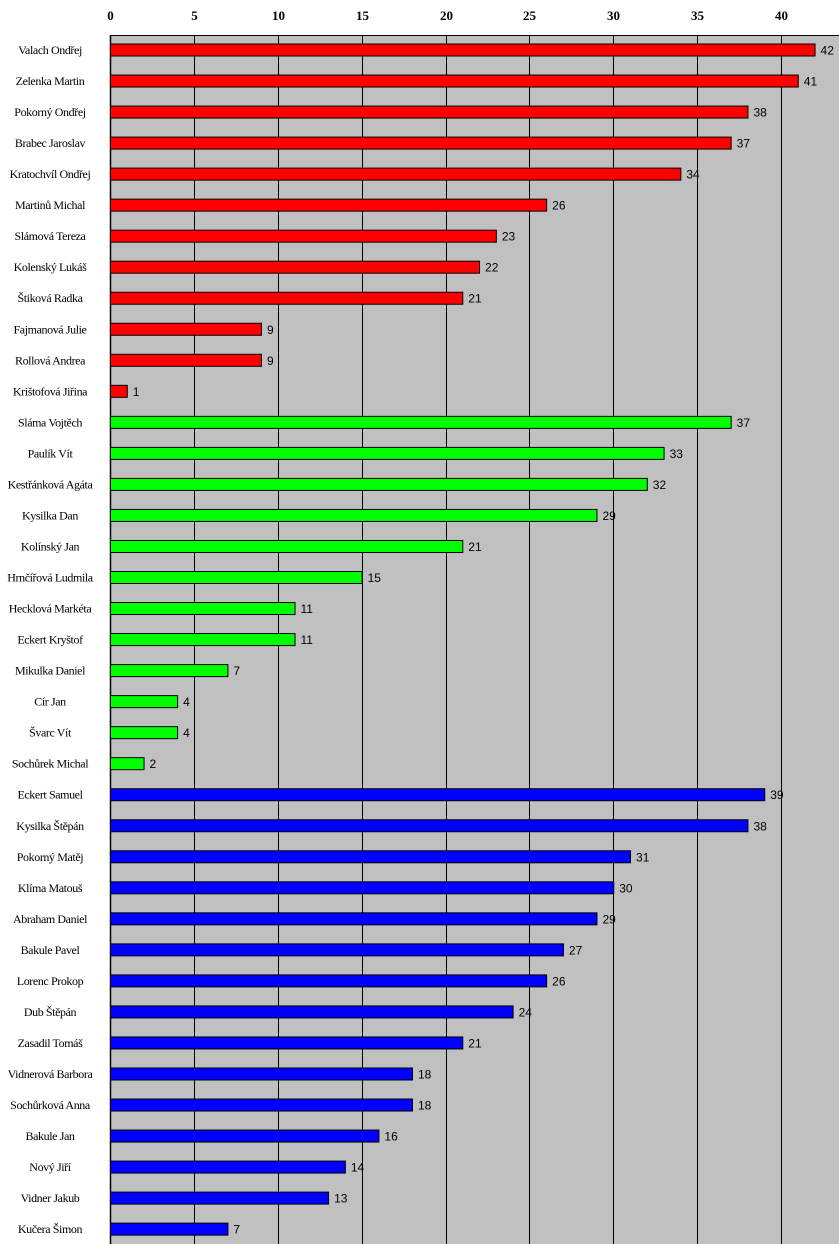 The height and width of the screenshot is (1244, 839). I want to click on data-label: 15, so click(375, 578).